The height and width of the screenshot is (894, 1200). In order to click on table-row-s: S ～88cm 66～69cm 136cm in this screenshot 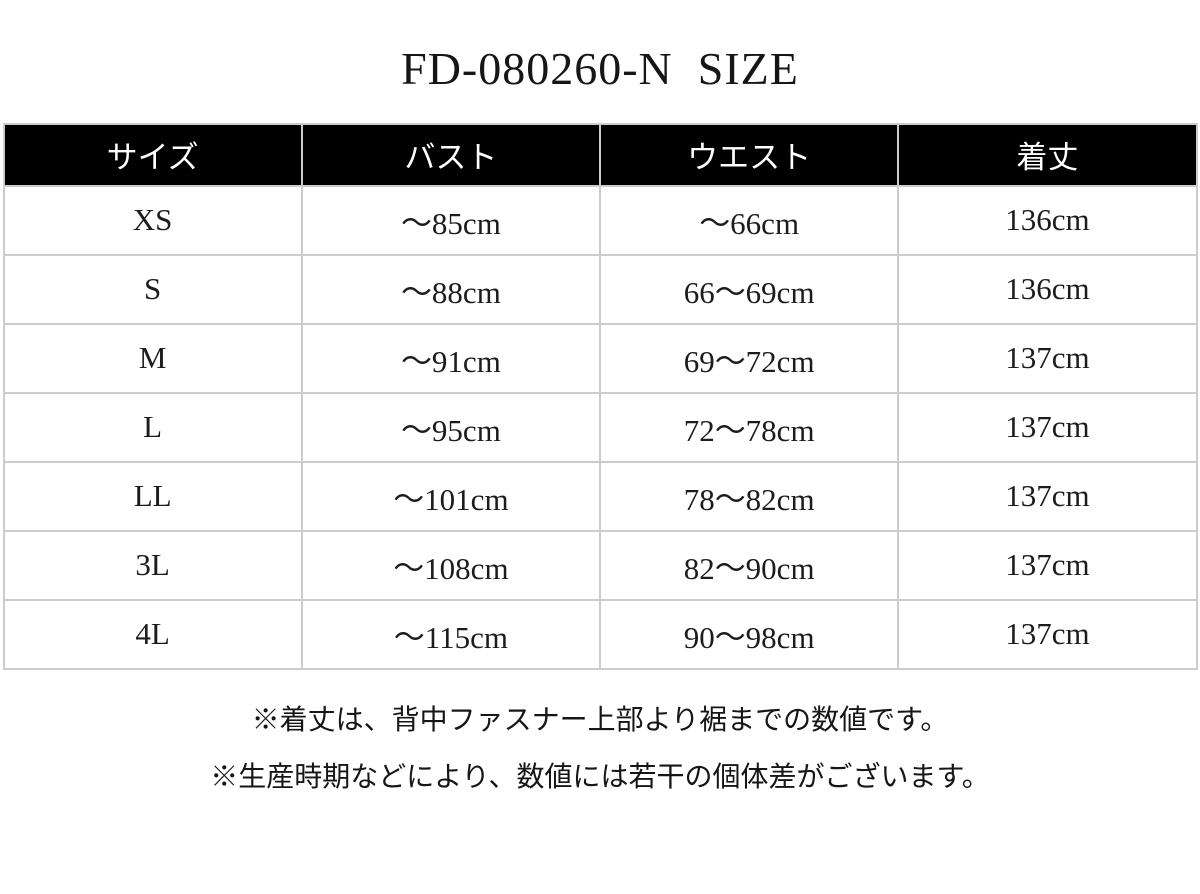, I will do `click(600, 289)`.